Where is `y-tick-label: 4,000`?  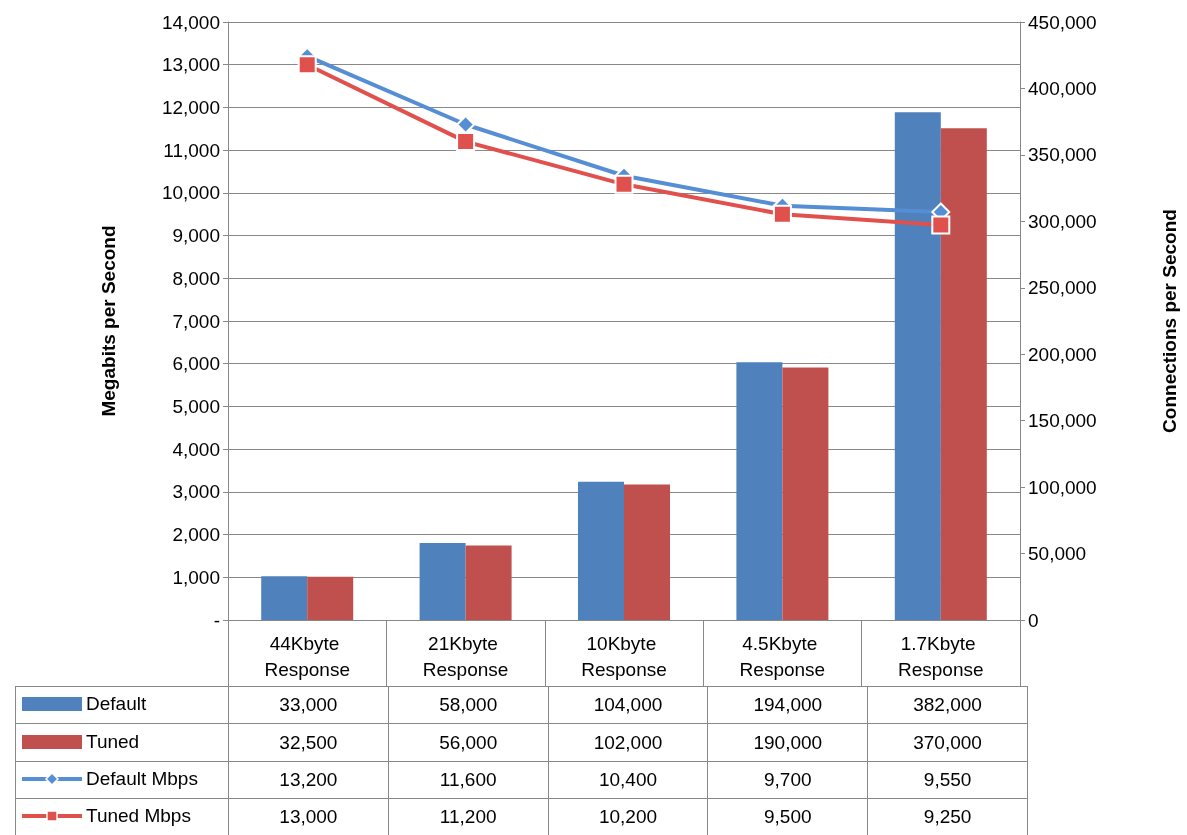 y-tick-label: 4,000 is located at coordinates (196, 449).